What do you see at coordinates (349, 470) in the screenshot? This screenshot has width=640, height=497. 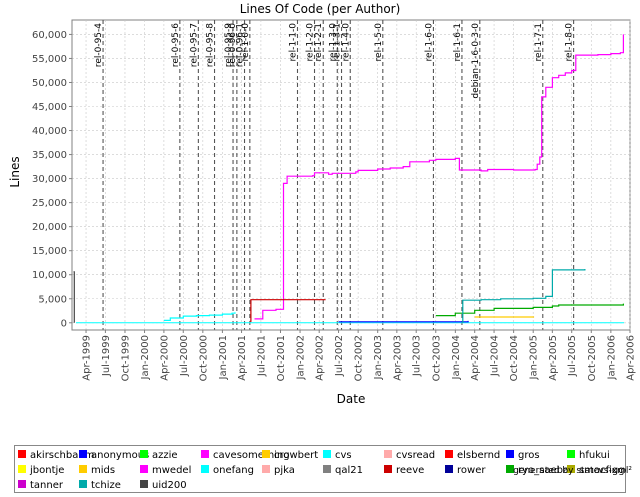 I see `legend-label: qal21` at bounding box center [349, 470].